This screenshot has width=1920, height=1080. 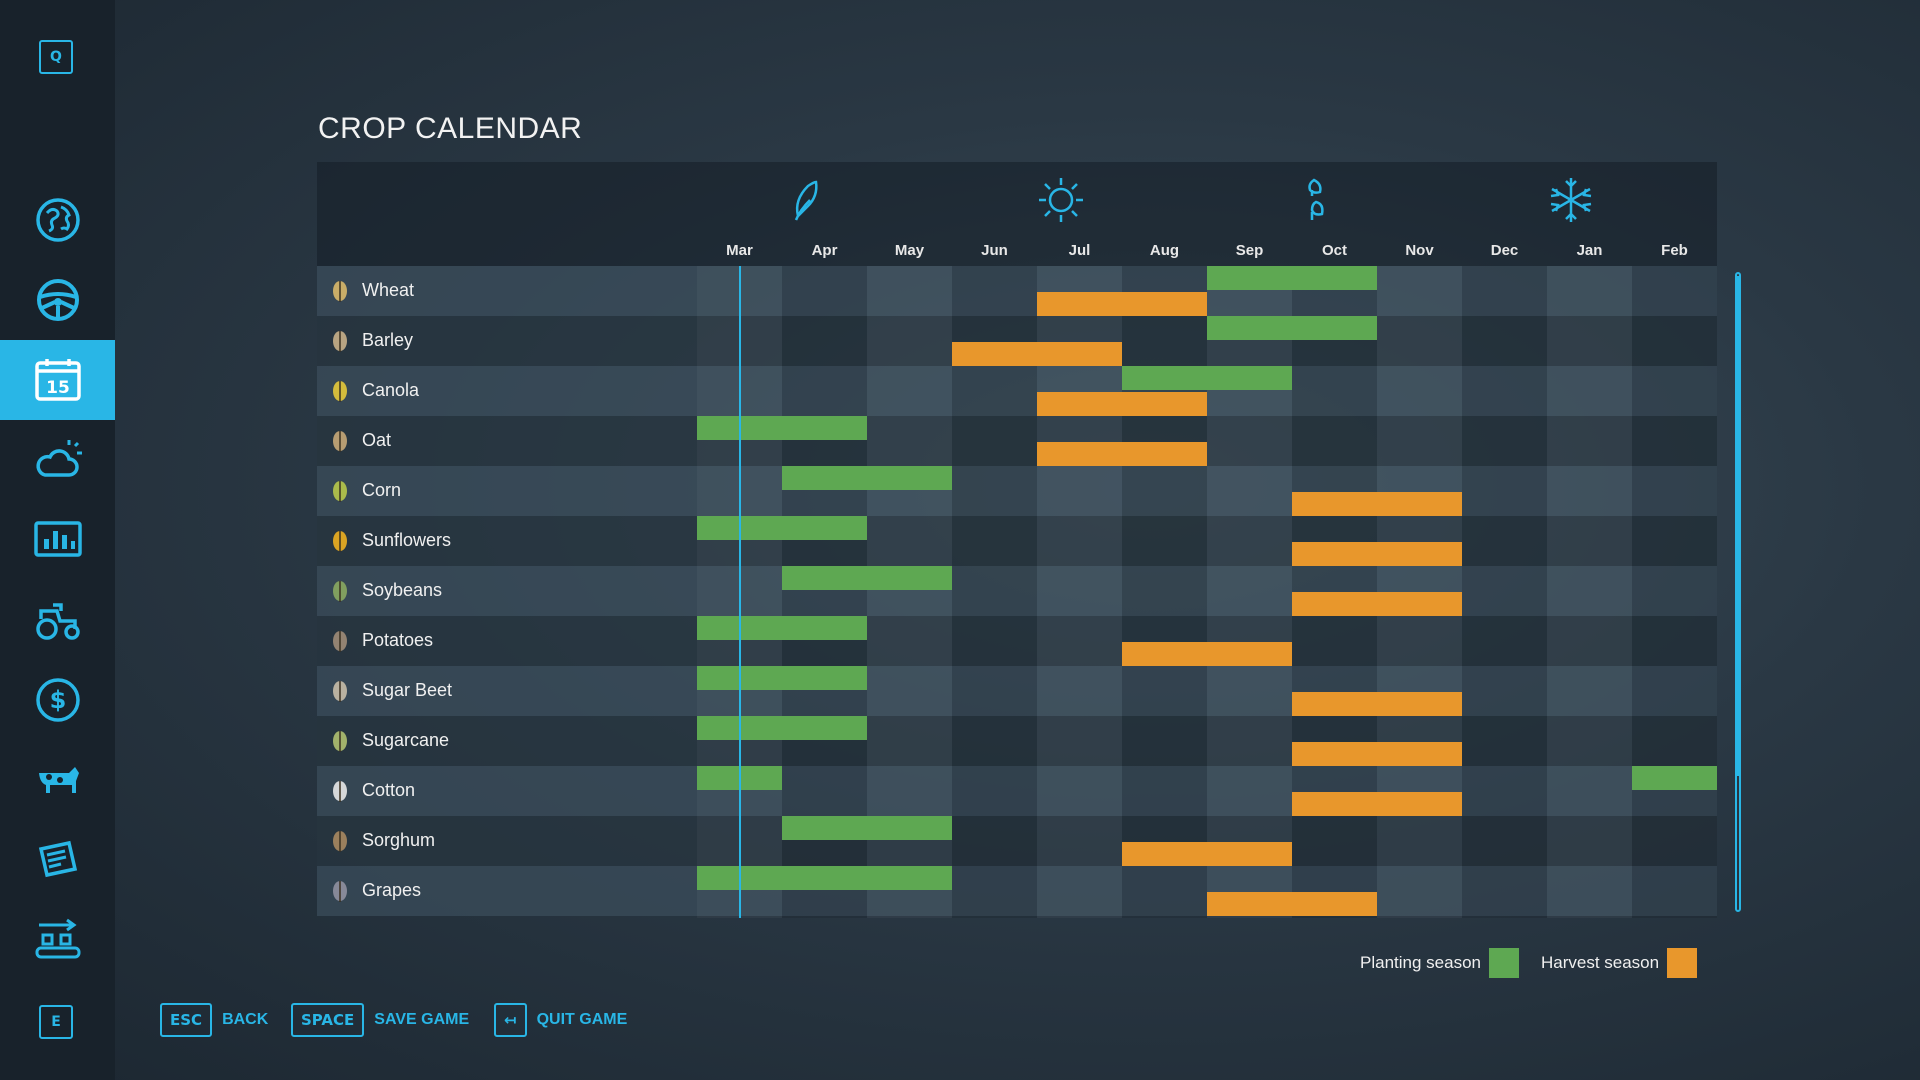 What do you see at coordinates (824, 878) in the screenshot?
I see `planting-bar-grapes` at bounding box center [824, 878].